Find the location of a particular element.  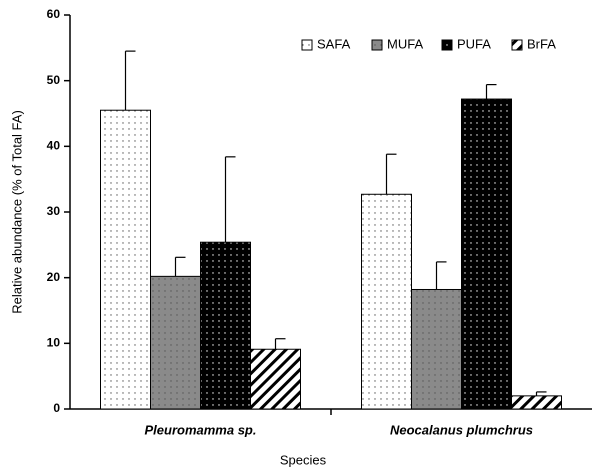

legend-label: PUFA is located at coordinates (474, 43).